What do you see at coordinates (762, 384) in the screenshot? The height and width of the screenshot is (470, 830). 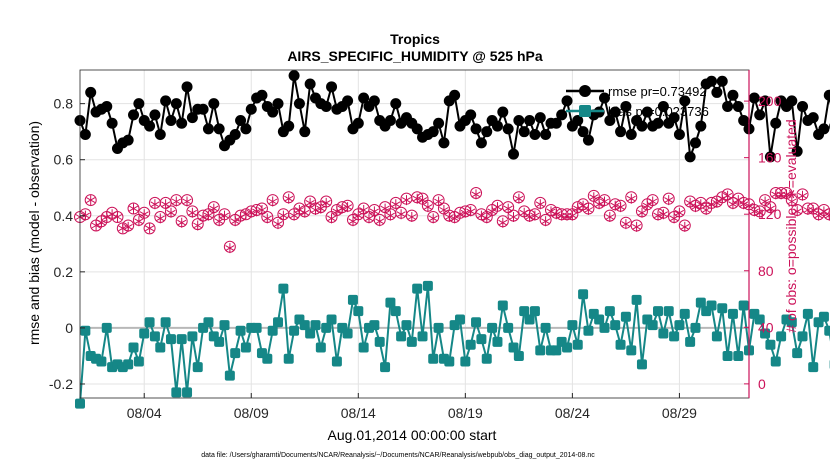 I see `y-tick-label-right: 0` at bounding box center [762, 384].